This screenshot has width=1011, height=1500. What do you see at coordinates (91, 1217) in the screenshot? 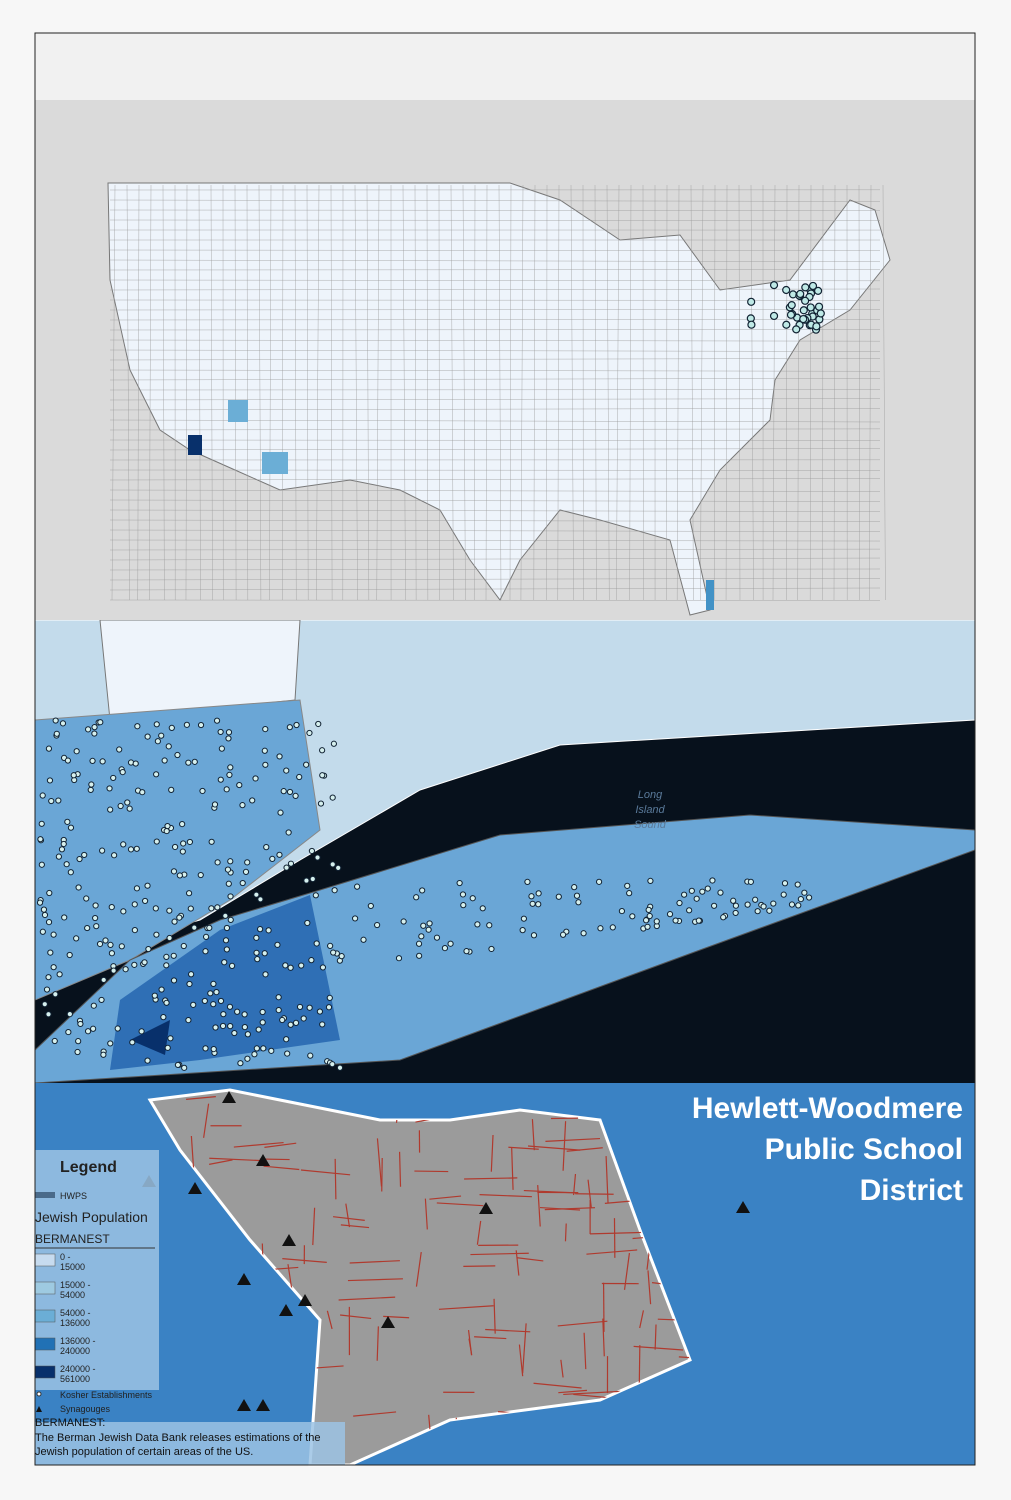
I see `legend-group: Jewish Population` at bounding box center [91, 1217].